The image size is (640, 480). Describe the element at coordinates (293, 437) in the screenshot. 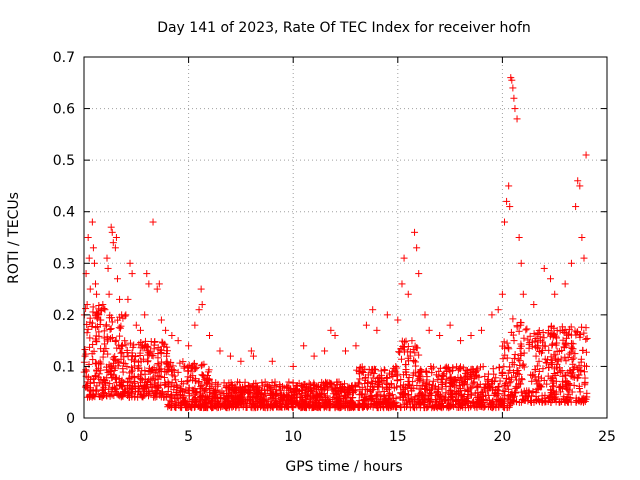

I see `x-tick-label: 10` at that location.